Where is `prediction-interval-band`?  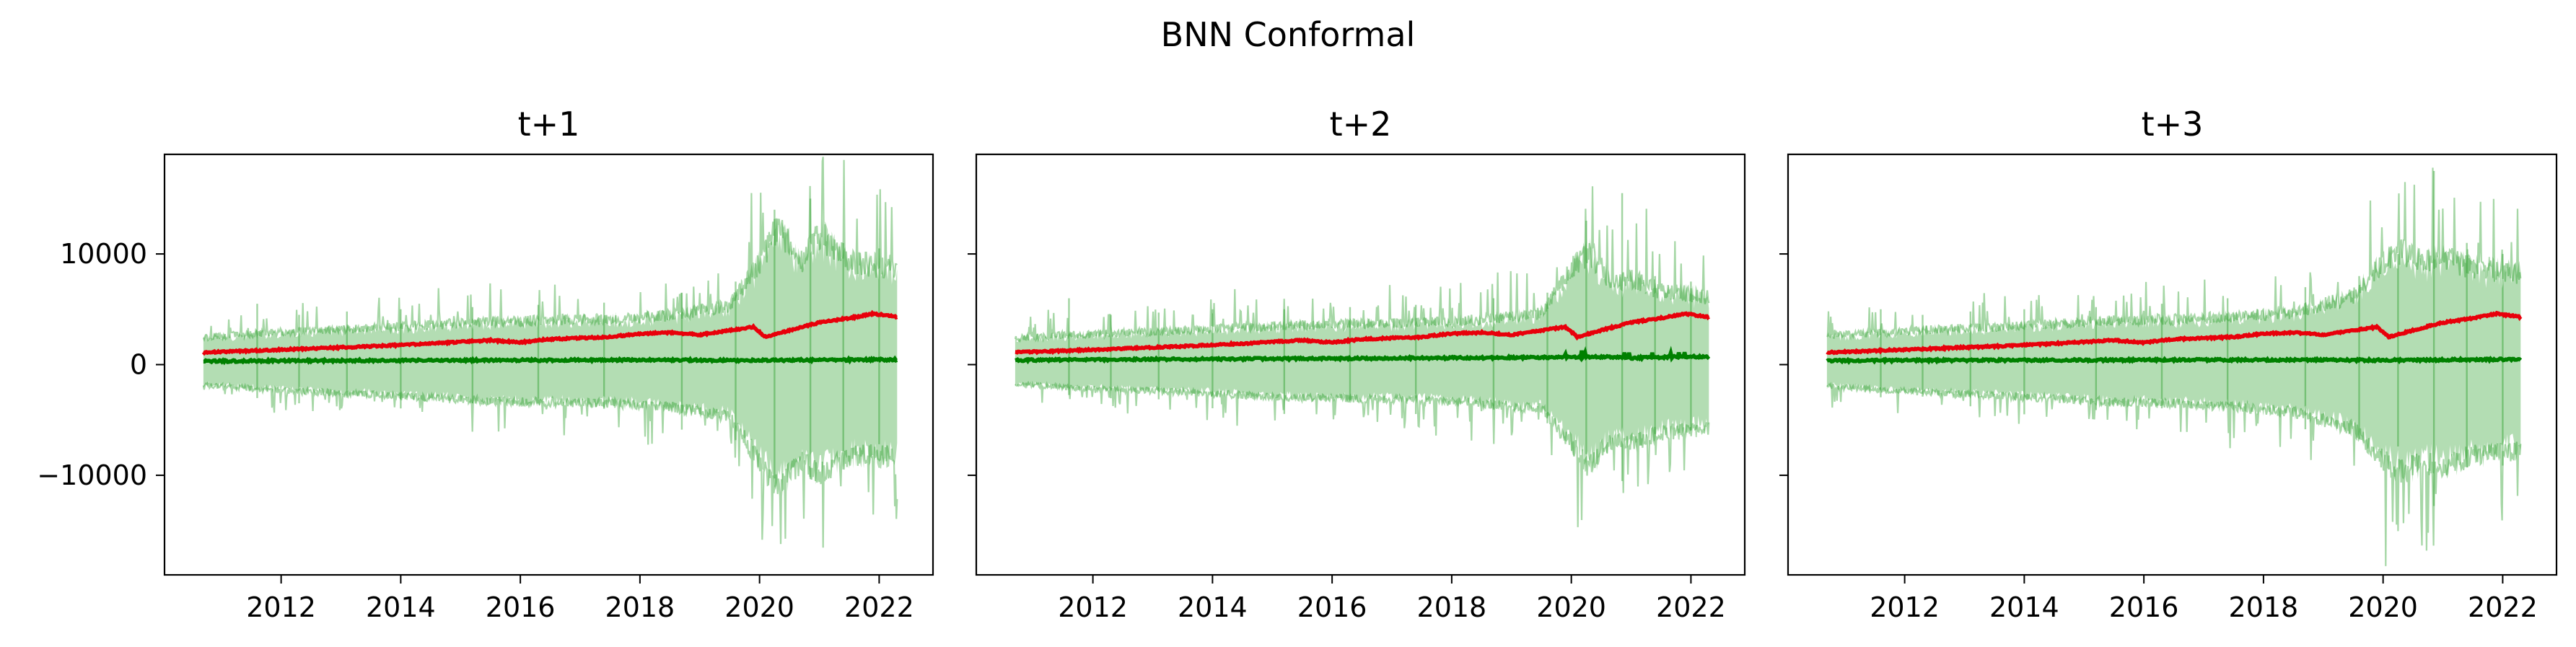
prediction-interval-band is located at coordinates (550, 356).